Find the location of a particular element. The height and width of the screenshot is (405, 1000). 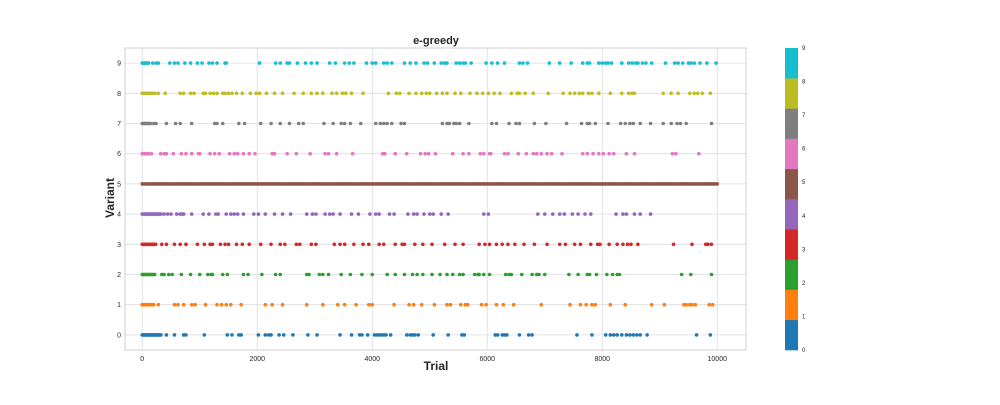

y-tick-label: 6 is located at coordinates (119, 154).